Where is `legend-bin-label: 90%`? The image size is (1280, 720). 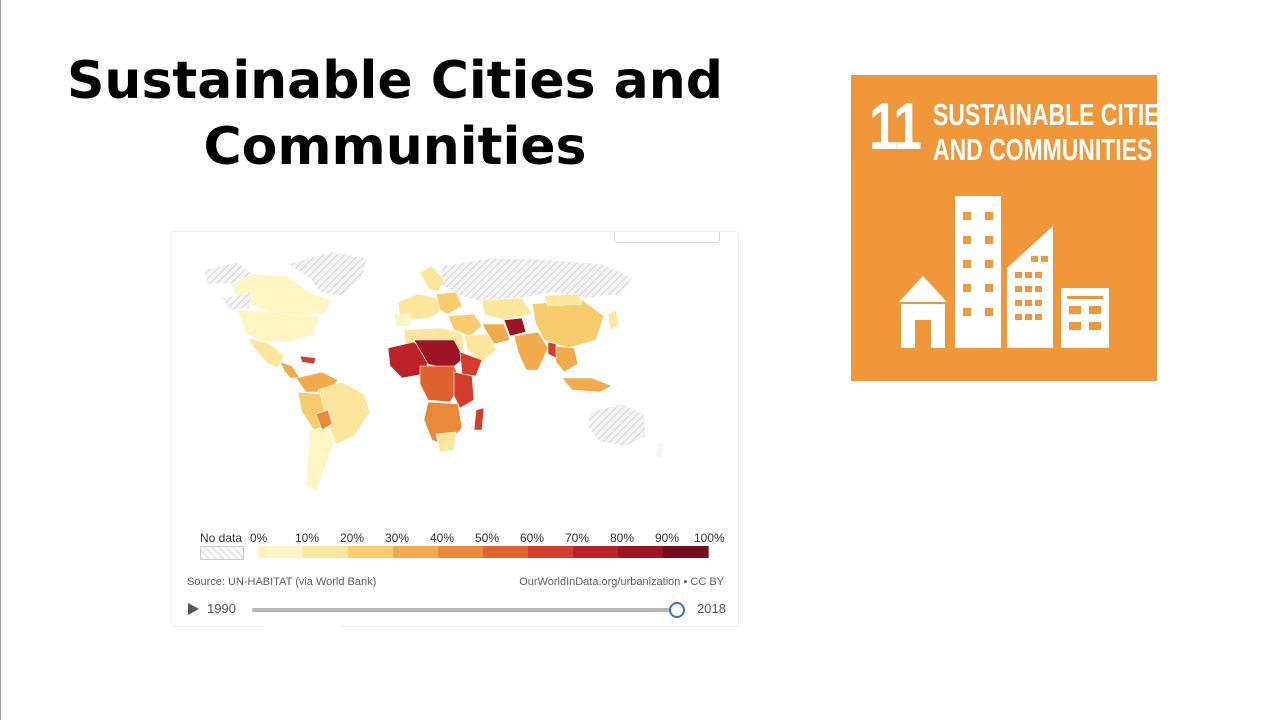
legend-bin-label: 90% is located at coordinates (667, 538).